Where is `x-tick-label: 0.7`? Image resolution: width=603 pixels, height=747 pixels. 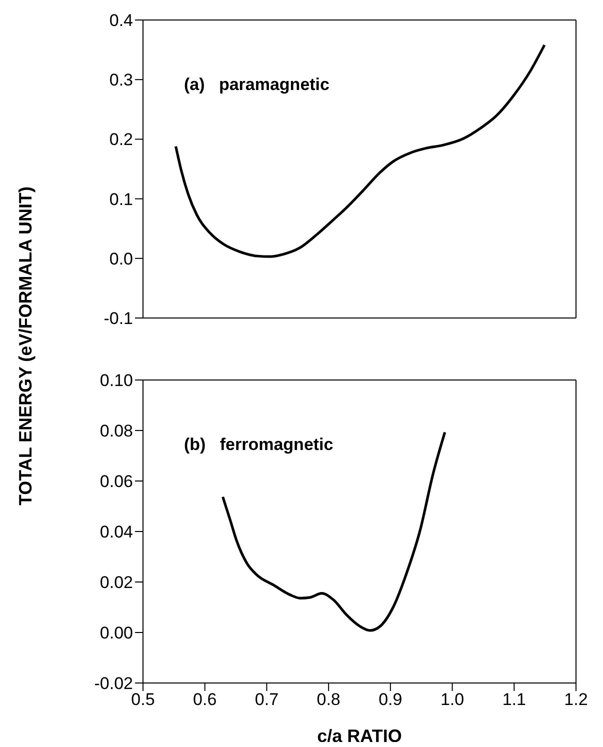 x-tick-label: 0.7 is located at coordinates (266, 700).